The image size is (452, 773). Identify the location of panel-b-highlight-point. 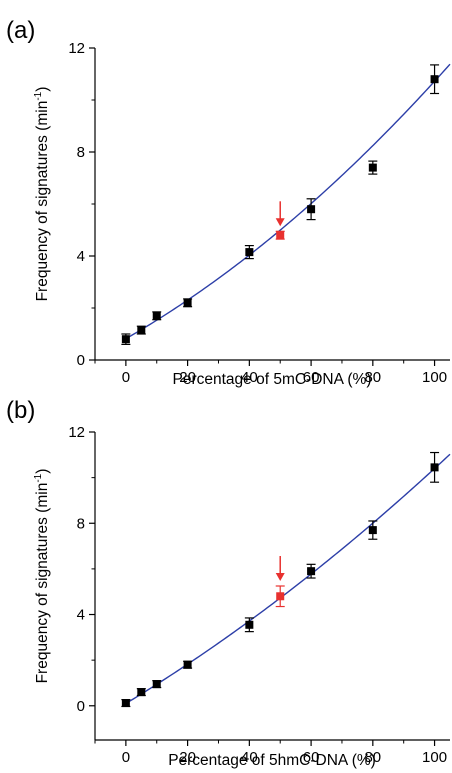
(280, 596).